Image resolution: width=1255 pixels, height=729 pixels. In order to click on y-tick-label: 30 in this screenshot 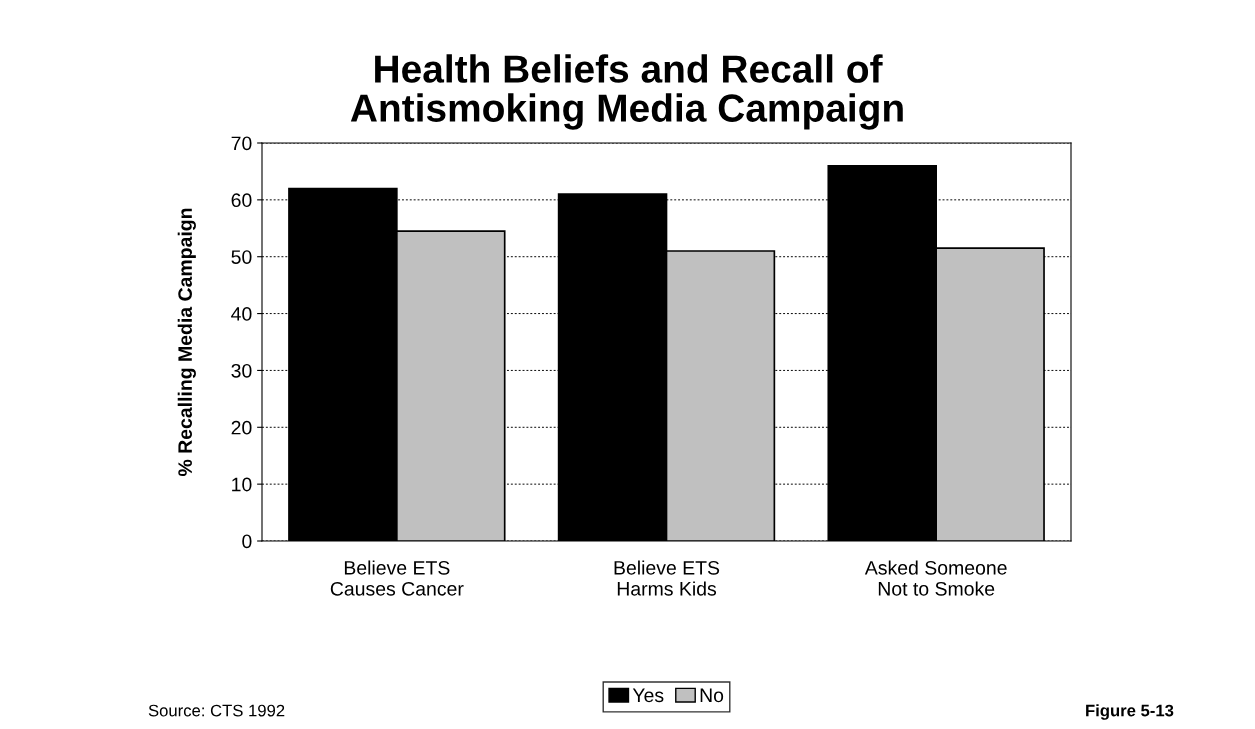, I will do `click(241, 370)`.